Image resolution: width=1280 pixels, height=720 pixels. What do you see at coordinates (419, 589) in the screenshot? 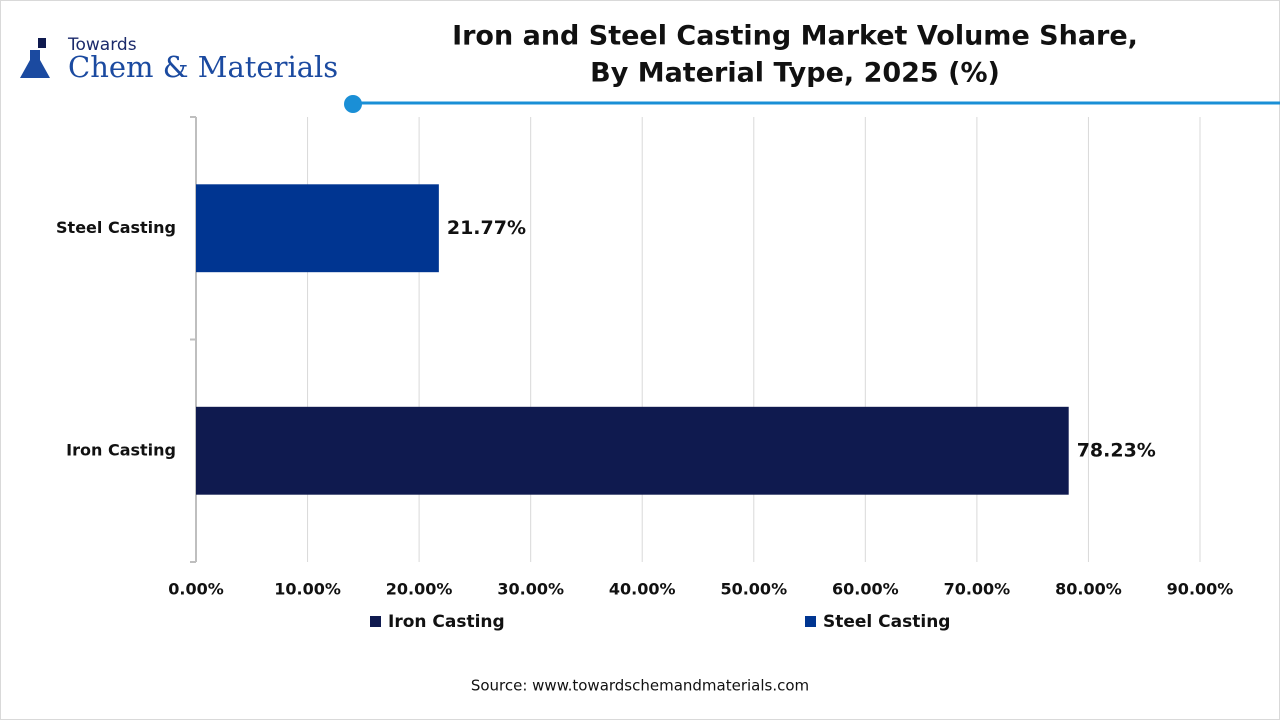
I see `x-tick-label: 20.00%` at bounding box center [419, 589].